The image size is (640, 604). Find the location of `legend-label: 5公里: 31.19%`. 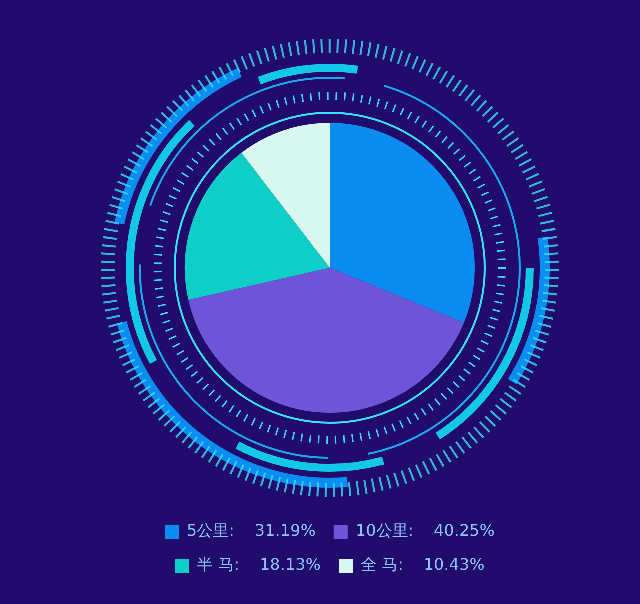

legend-label: 5公里: 31.19% is located at coordinates (251, 530).